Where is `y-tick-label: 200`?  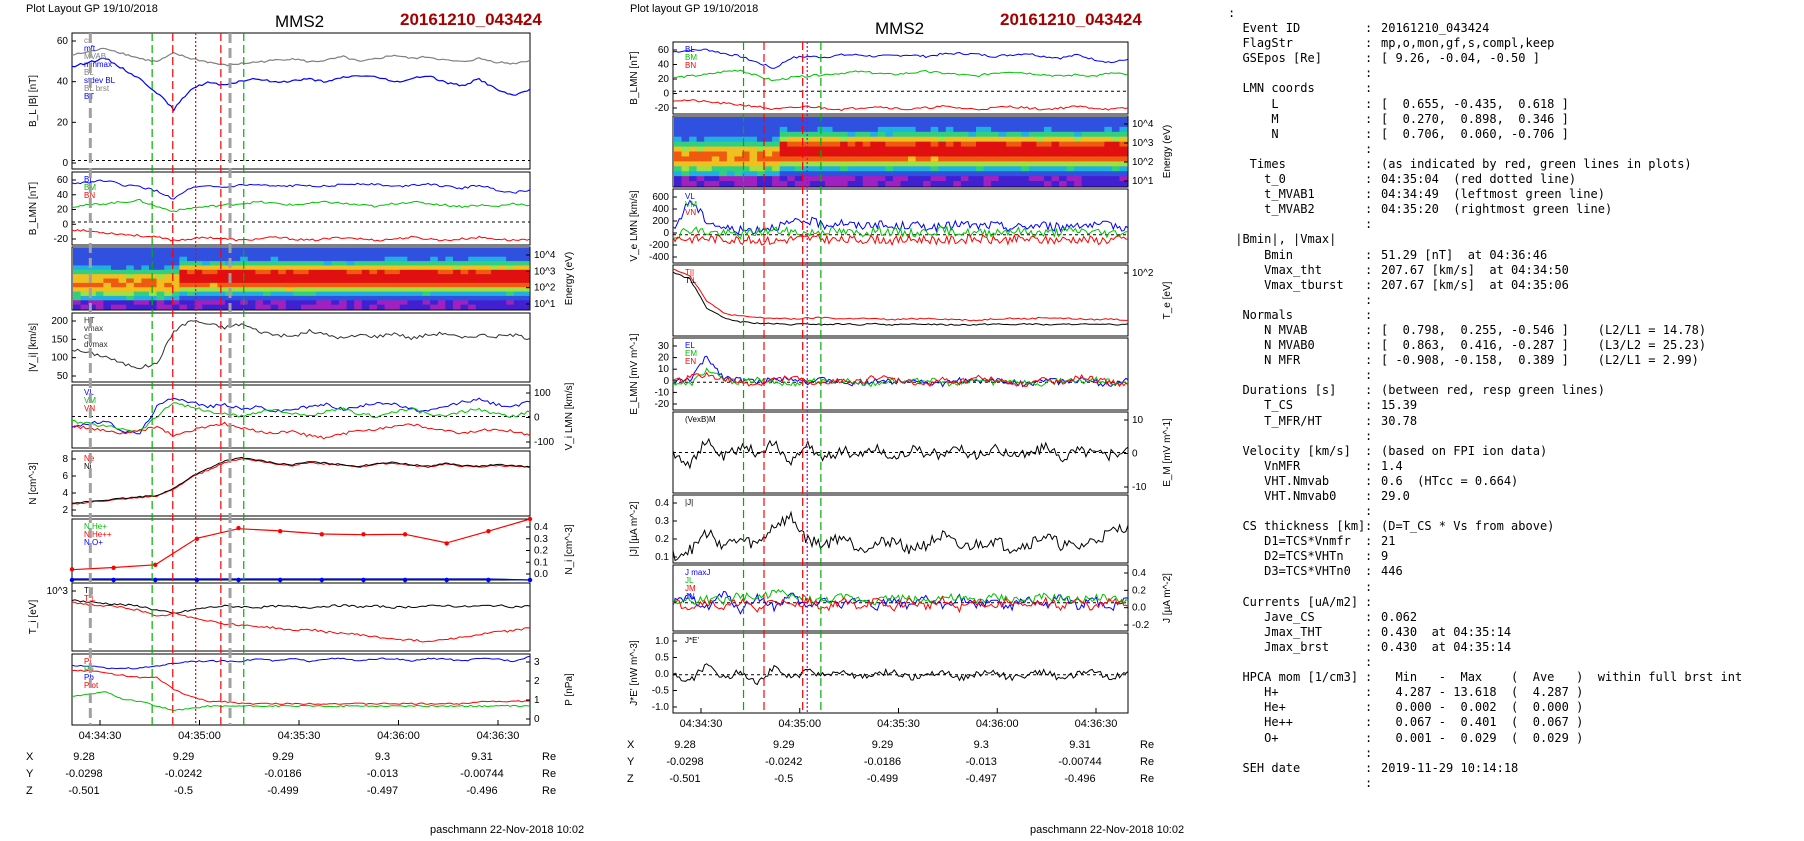
y-tick-label: 200 is located at coordinates (660, 221).